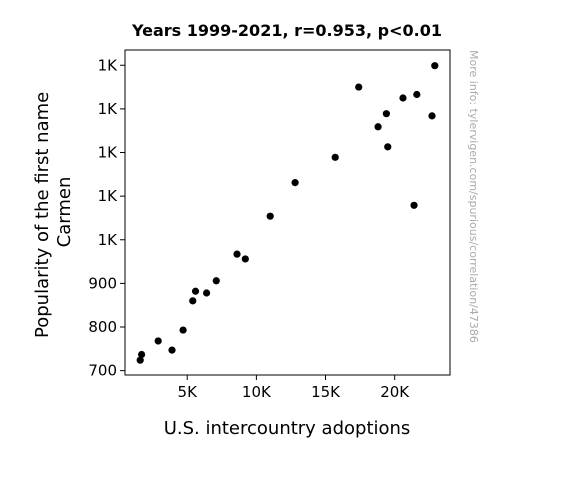  I want to click on y-tick-label: 900, so click(102, 283).